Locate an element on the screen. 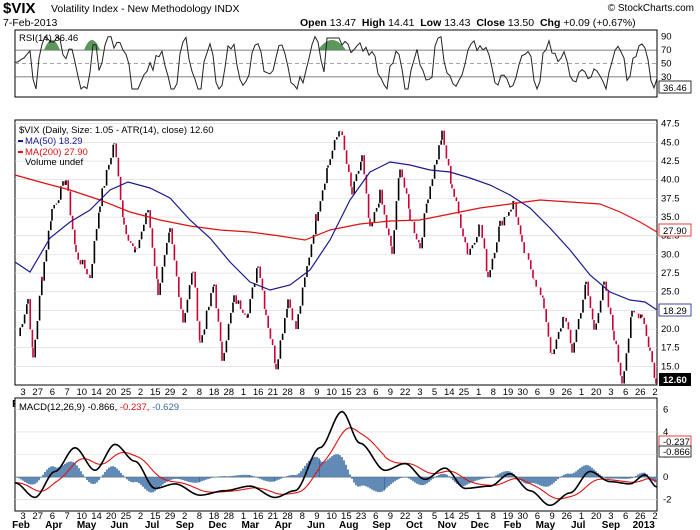 The height and width of the screenshot is (530, 700). ticker-symbol: $VIX is located at coordinates (19, 8).